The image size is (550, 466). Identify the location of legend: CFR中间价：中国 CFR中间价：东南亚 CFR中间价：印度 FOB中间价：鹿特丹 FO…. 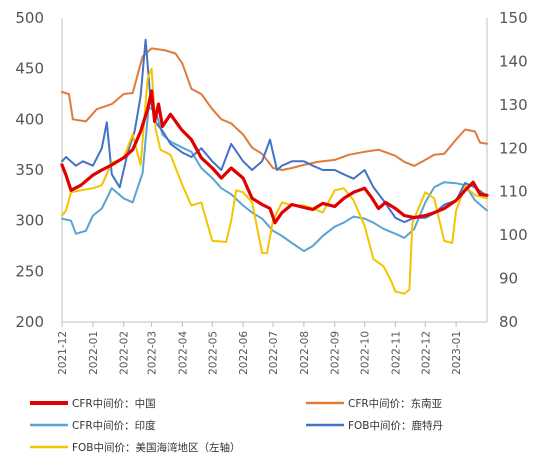
(236, 425).